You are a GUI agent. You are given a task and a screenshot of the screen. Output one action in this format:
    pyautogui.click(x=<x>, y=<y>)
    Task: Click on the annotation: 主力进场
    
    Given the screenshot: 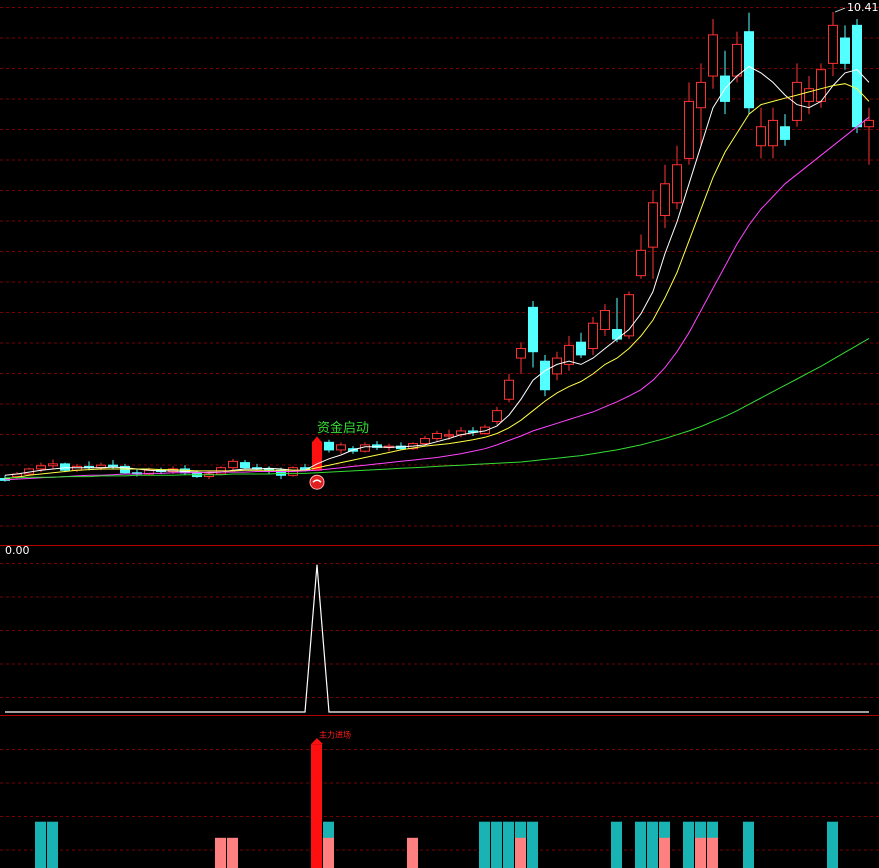 What is the action you would take?
    pyautogui.click(x=335, y=735)
    